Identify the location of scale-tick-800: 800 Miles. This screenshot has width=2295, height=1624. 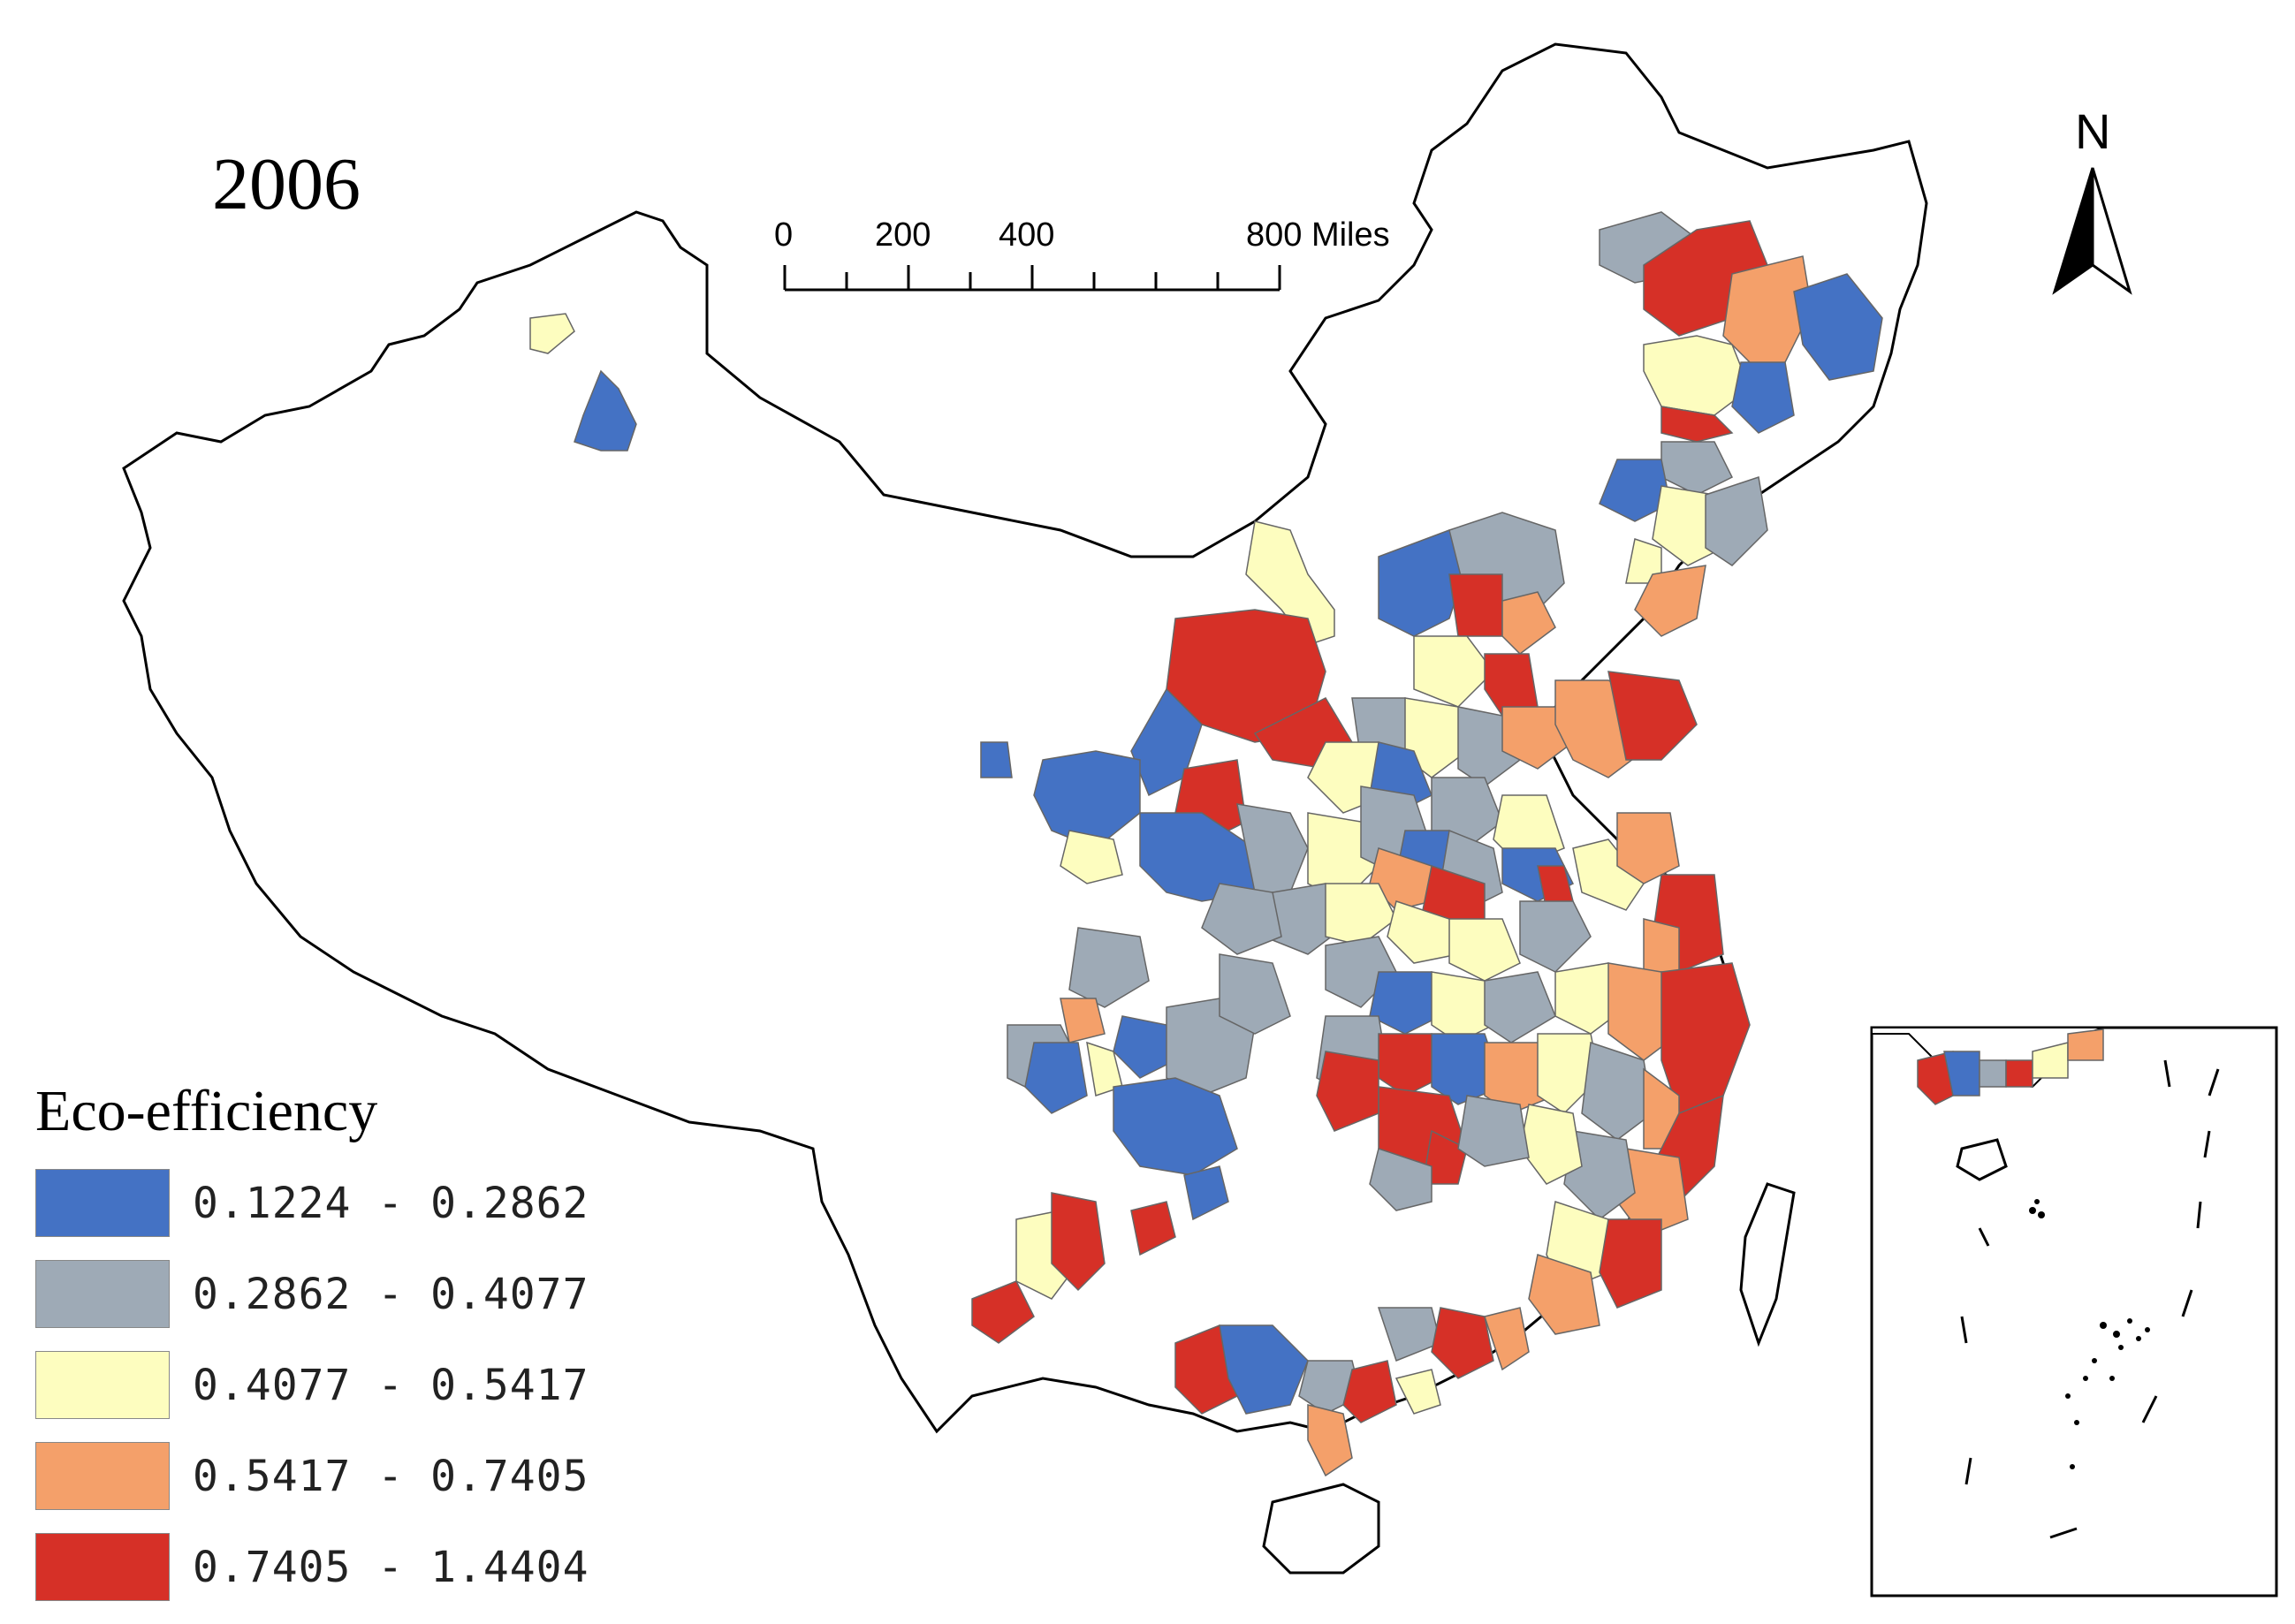
(1318, 235).